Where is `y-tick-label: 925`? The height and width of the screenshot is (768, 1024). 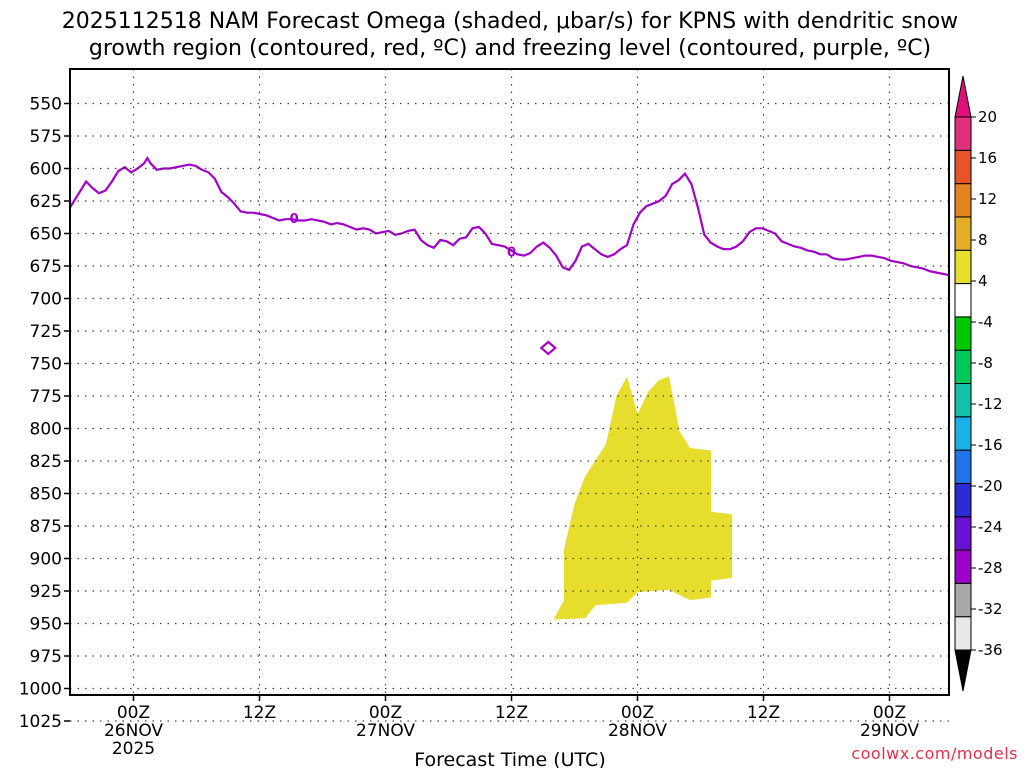 y-tick-label: 925 is located at coordinates (46, 592).